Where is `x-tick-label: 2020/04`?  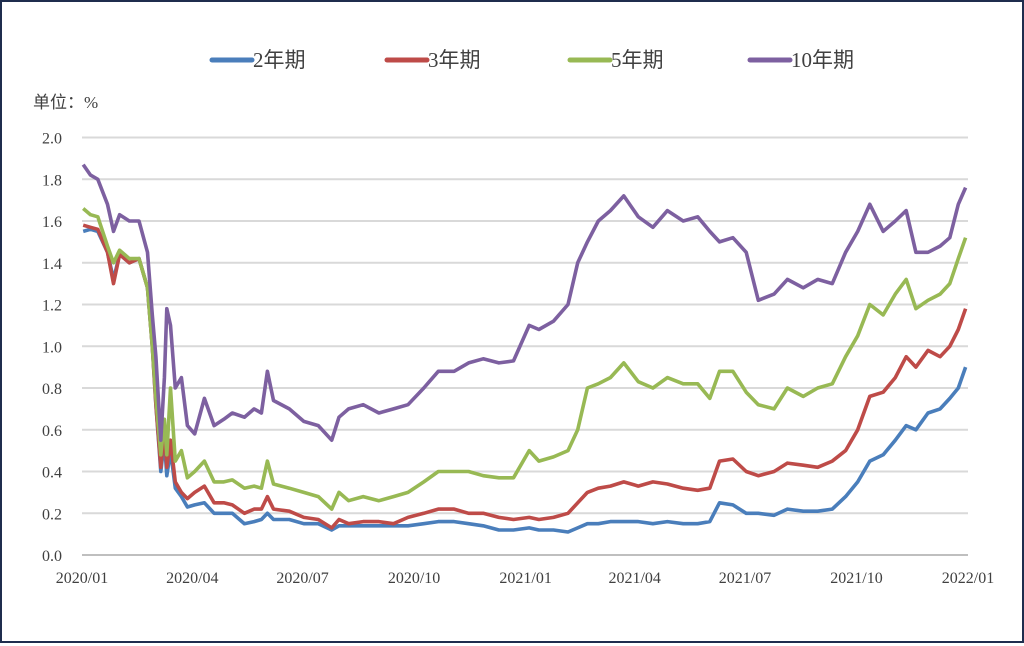 x-tick-label: 2020/04 is located at coordinates (192, 578).